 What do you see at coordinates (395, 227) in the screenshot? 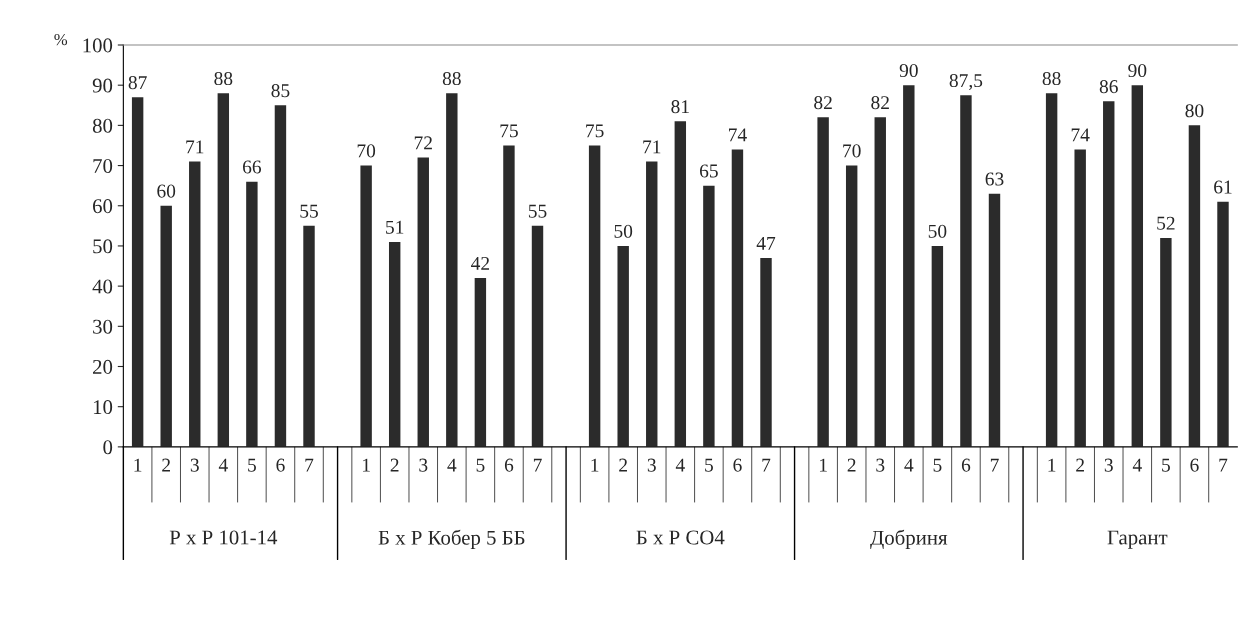
I see `data-label: 51` at bounding box center [395, 227].